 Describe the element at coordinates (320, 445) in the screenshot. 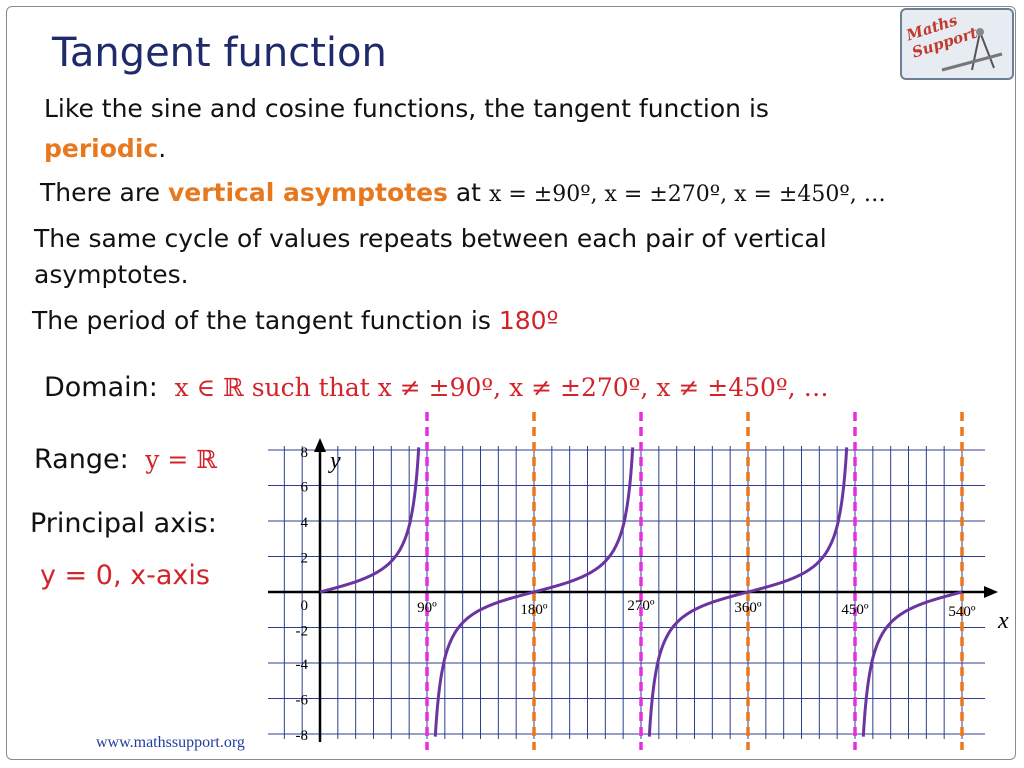

I see `y-axis-arrow` at that location.